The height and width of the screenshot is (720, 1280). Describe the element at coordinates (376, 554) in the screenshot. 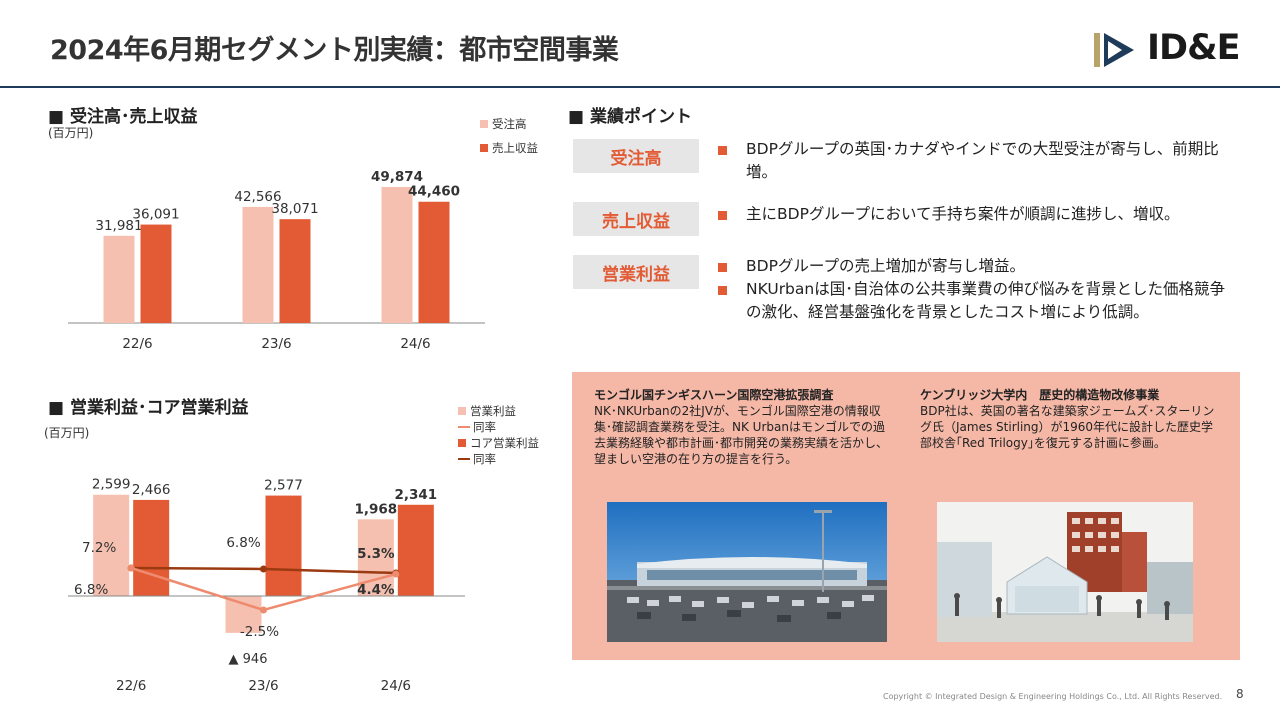

I see `rate-label: 5.3%` at that location.